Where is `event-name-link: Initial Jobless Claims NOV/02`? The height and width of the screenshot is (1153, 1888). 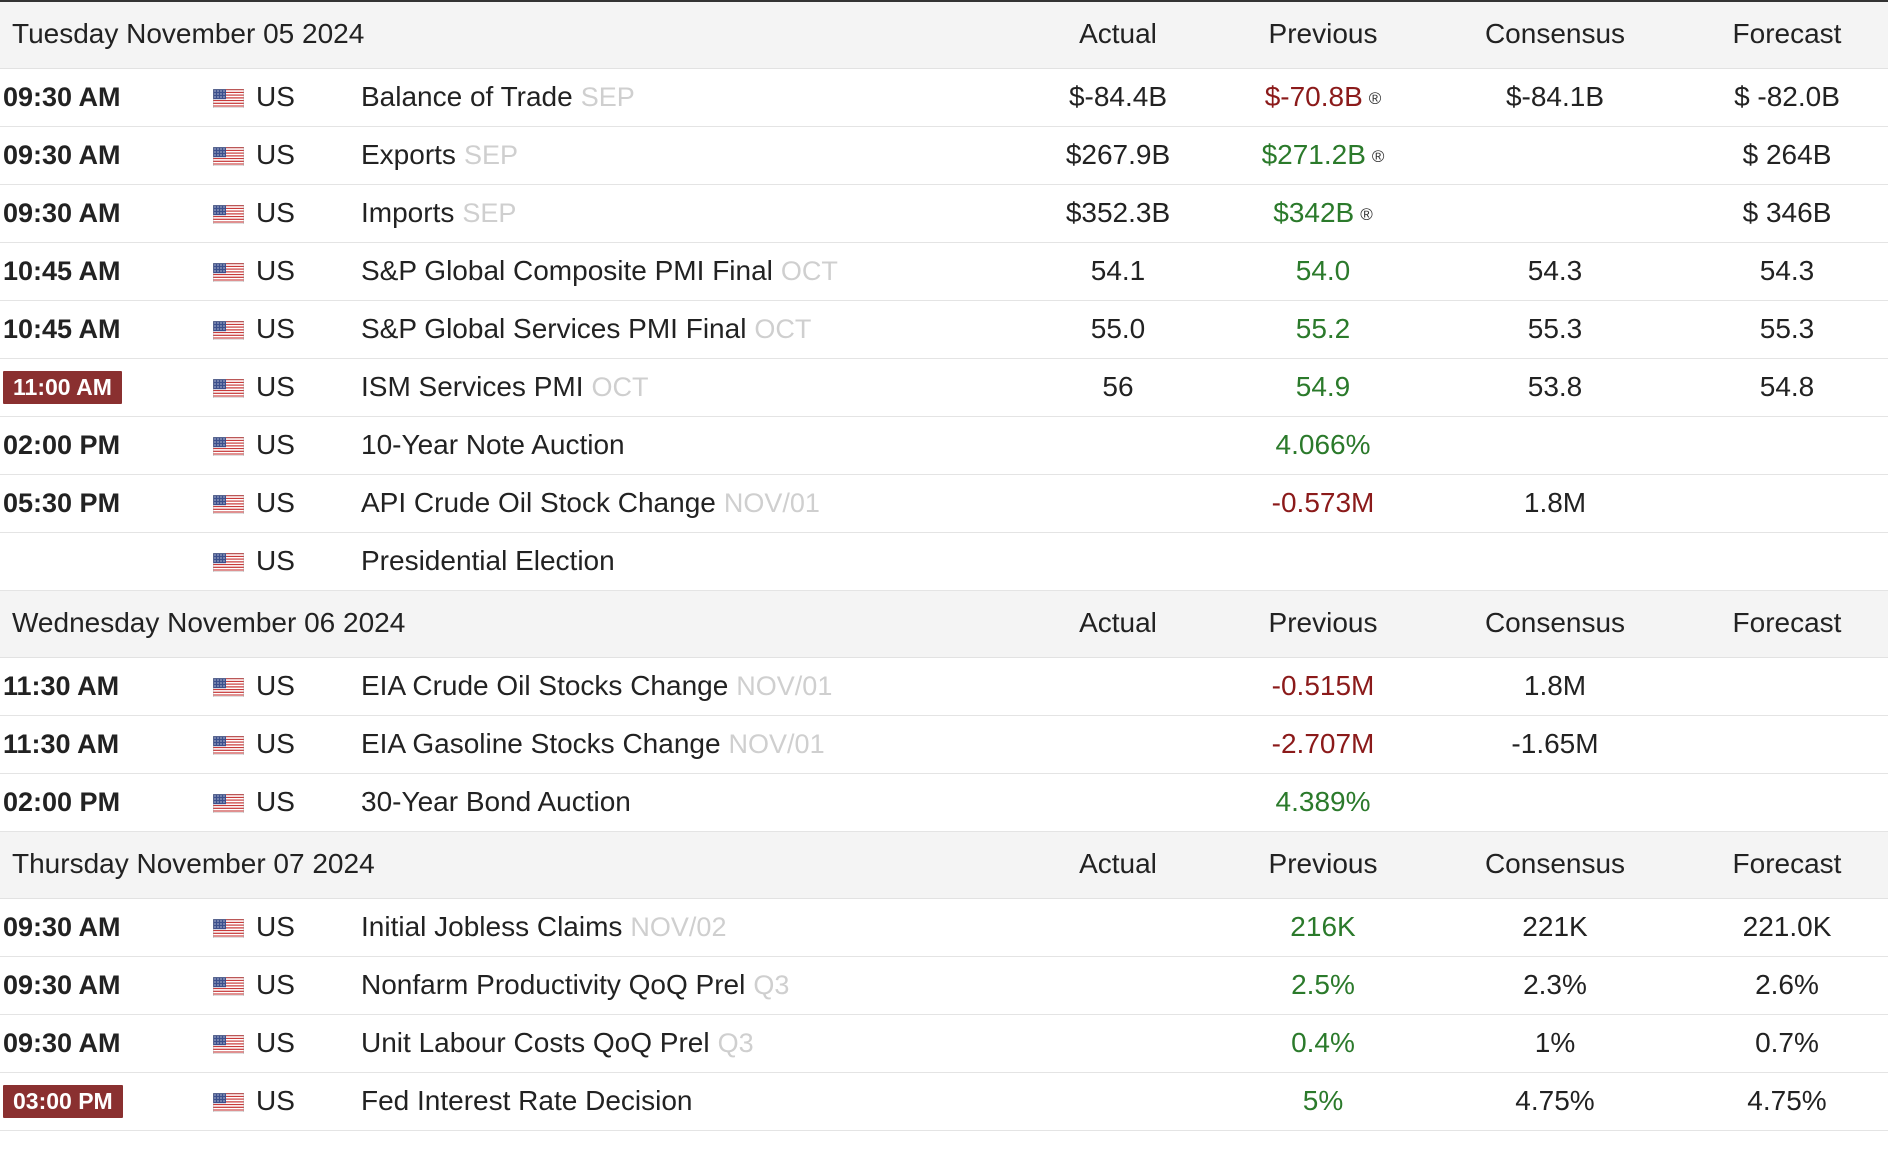
event-name-link: Initial Jobless Claims NOV/02 is located at coordinates (543, 927).